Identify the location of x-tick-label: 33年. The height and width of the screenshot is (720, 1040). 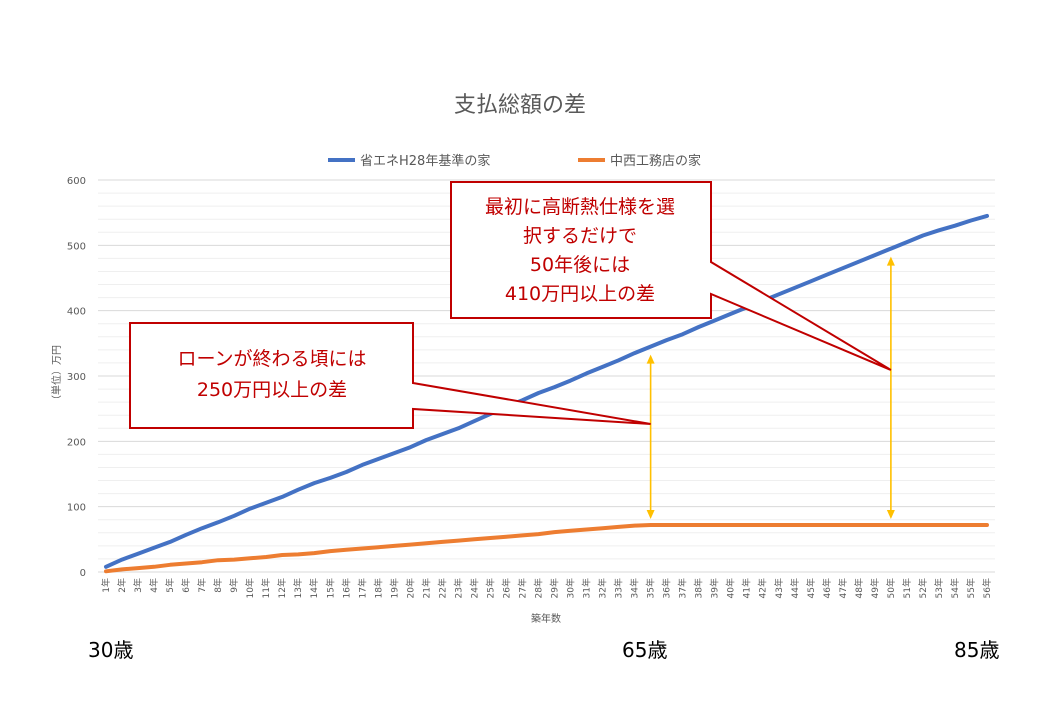
(619, 588).